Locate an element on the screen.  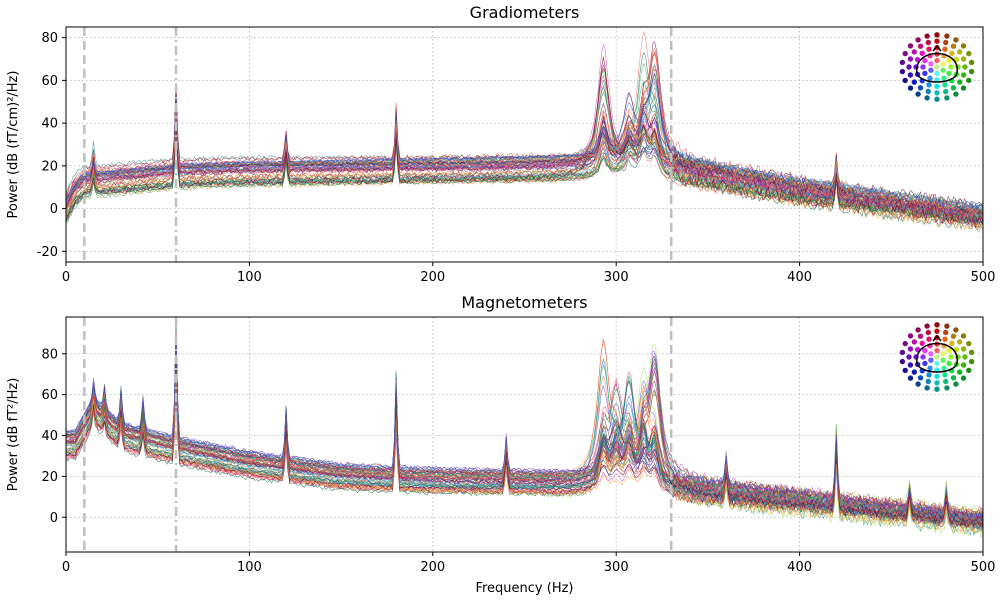
x-axis-label: Frequency (Hz) is located at coordinates (524, 588).